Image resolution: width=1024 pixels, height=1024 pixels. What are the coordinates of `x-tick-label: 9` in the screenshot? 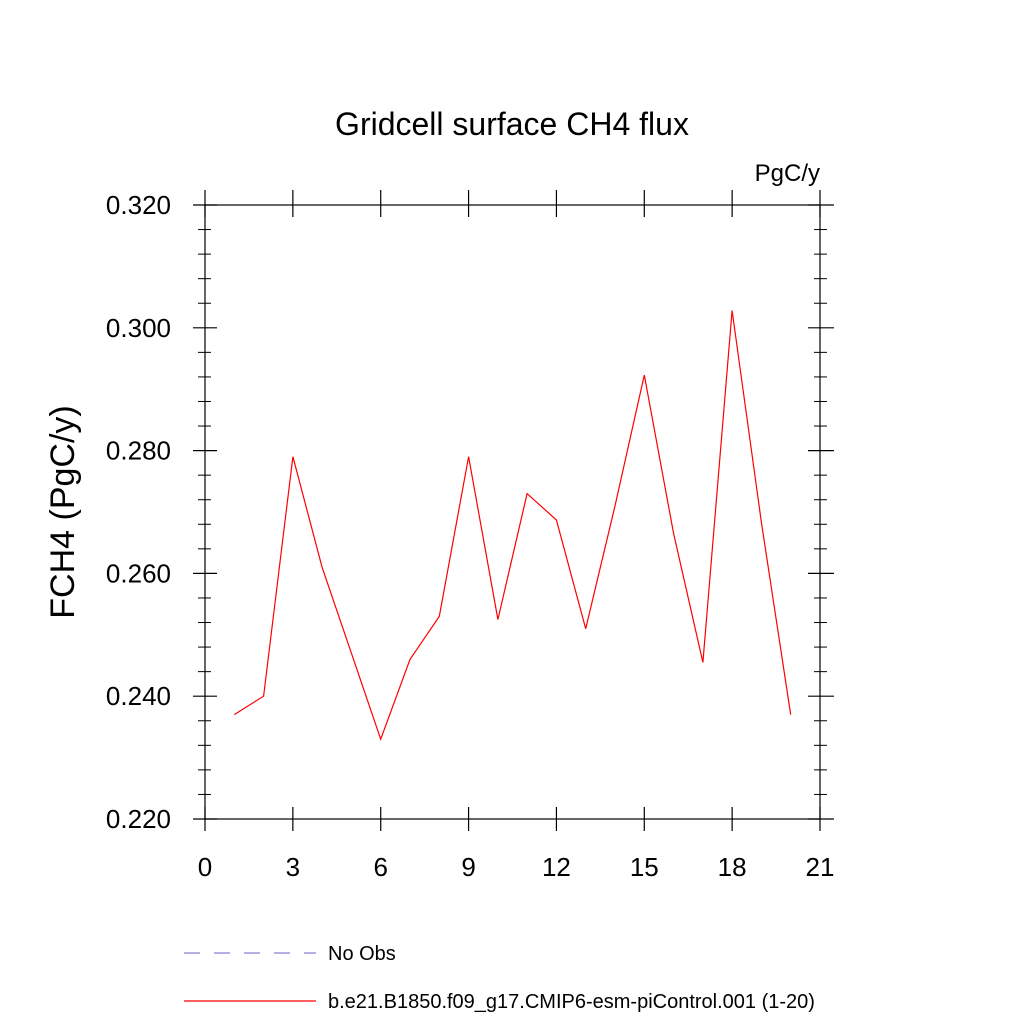 It's located at (468, 867).